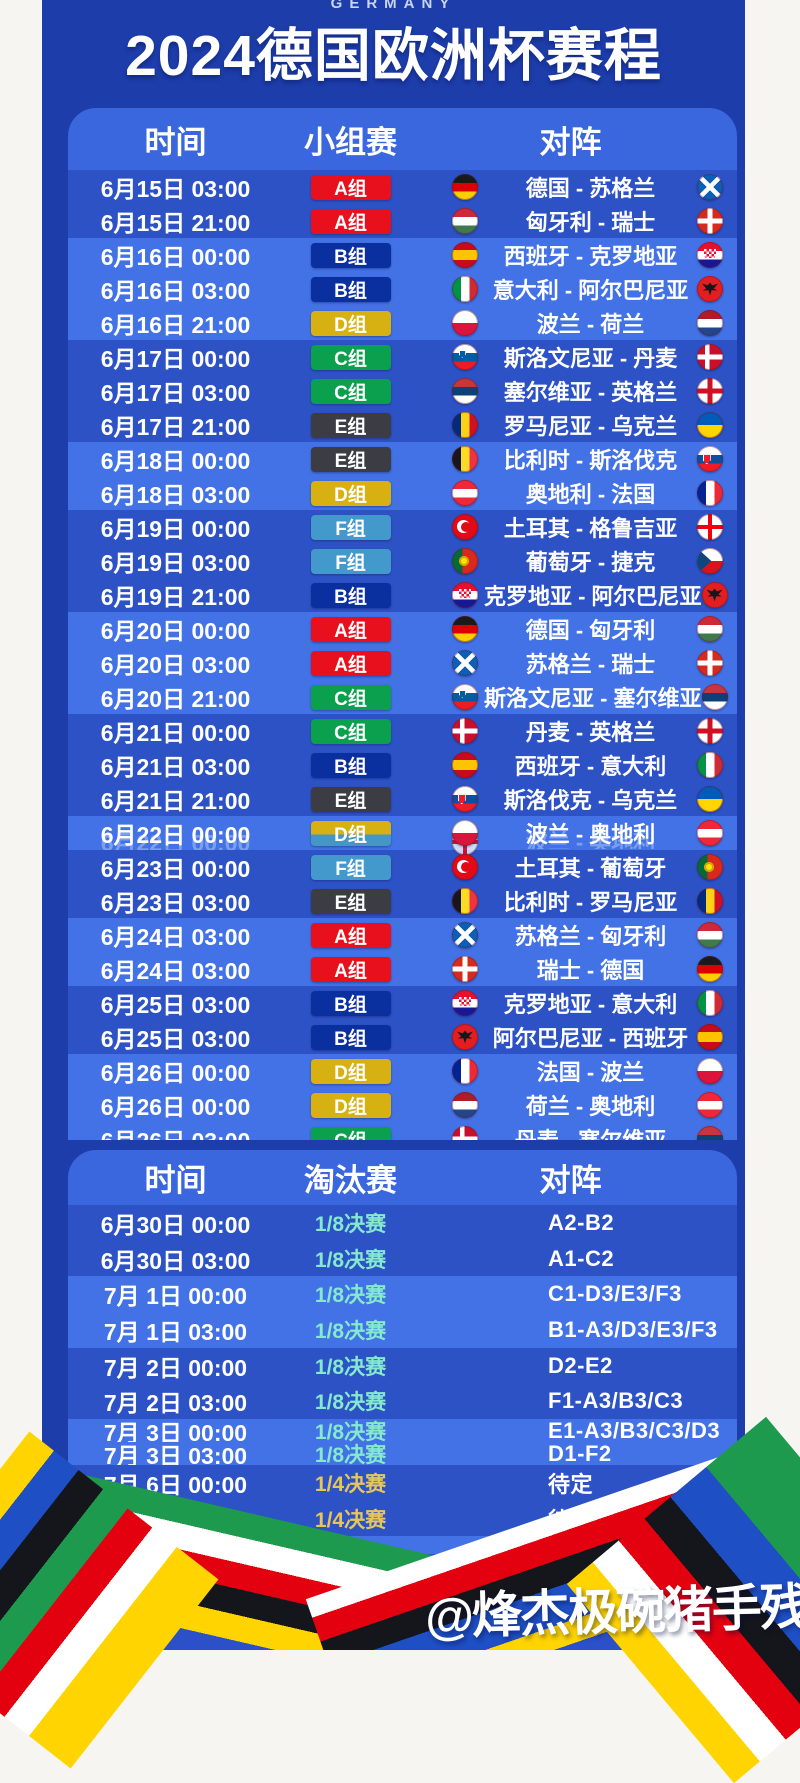 The width and height of the screenshot is (800, 1783). Describe the element at coordinates (465, 289) in the screenshot. I see `italy-flag-icon` at that location.